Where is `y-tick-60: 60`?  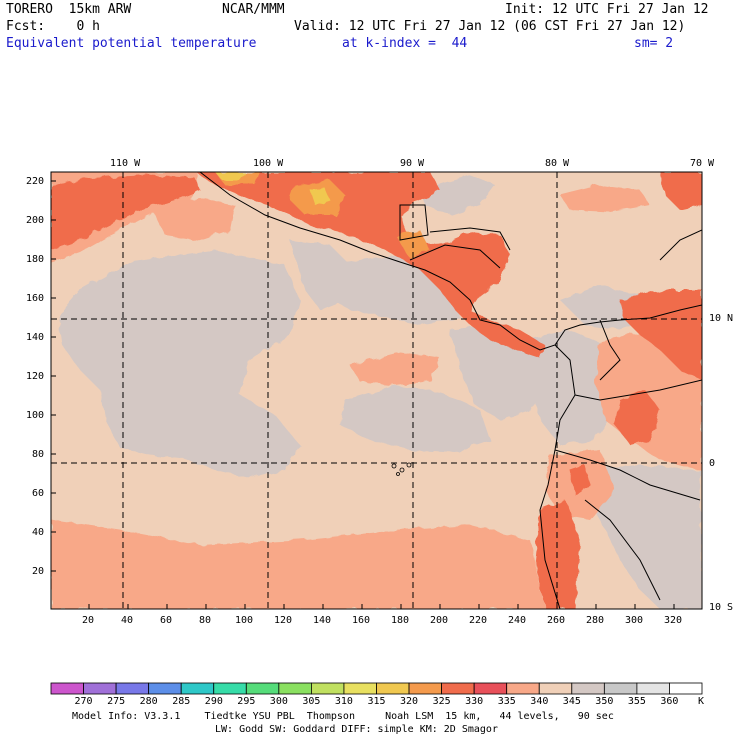
y-tick-60: 60 is located at coordinates (38, 493).